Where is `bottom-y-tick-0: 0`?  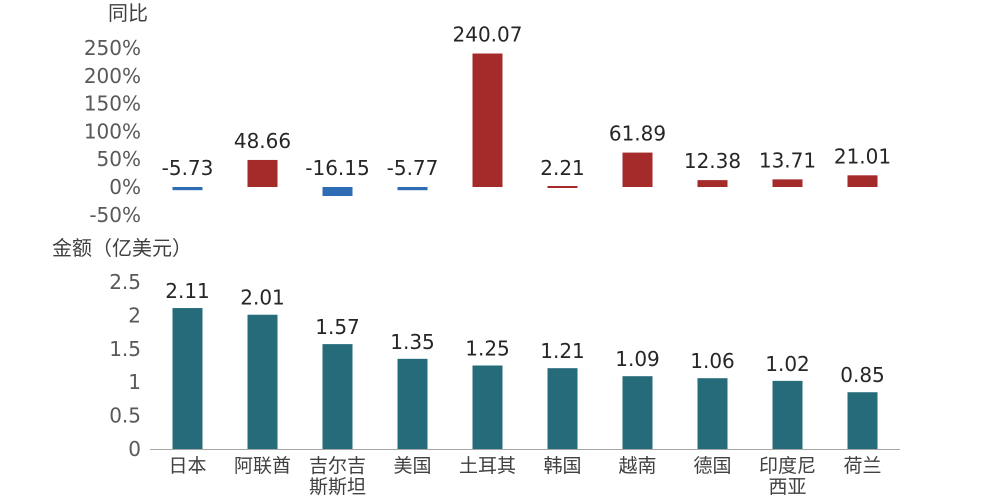
bottom-y-tick-0: 0 is located at coordinates (134, 449).